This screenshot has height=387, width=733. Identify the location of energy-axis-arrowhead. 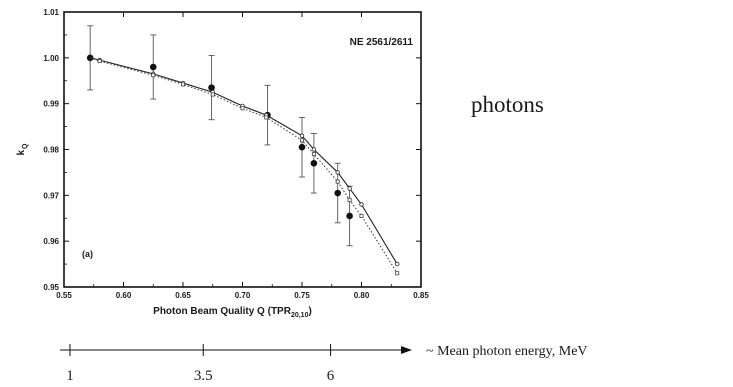
(406, 350).